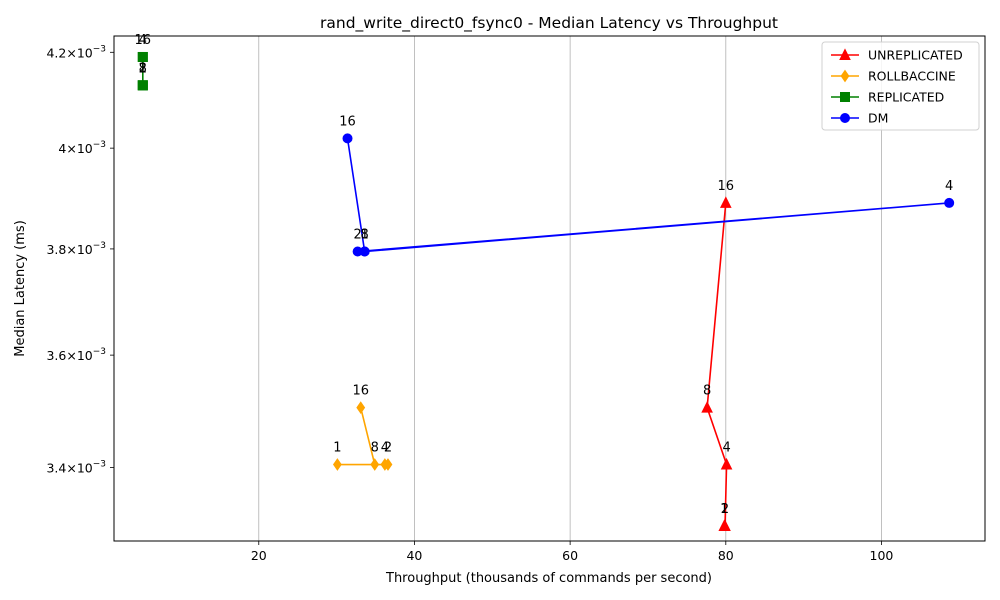 This screenshot has width=1000, height=600. What do you see at coordinates (845, 118) in the screenshot?
I see `legend-marker-dm` at bounding box center [845, 118].